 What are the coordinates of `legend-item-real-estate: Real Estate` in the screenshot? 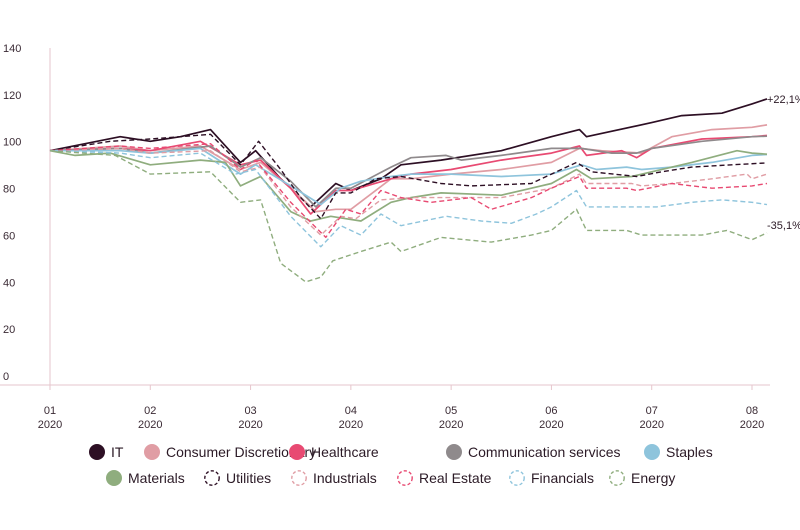 It's located at (444, 478).